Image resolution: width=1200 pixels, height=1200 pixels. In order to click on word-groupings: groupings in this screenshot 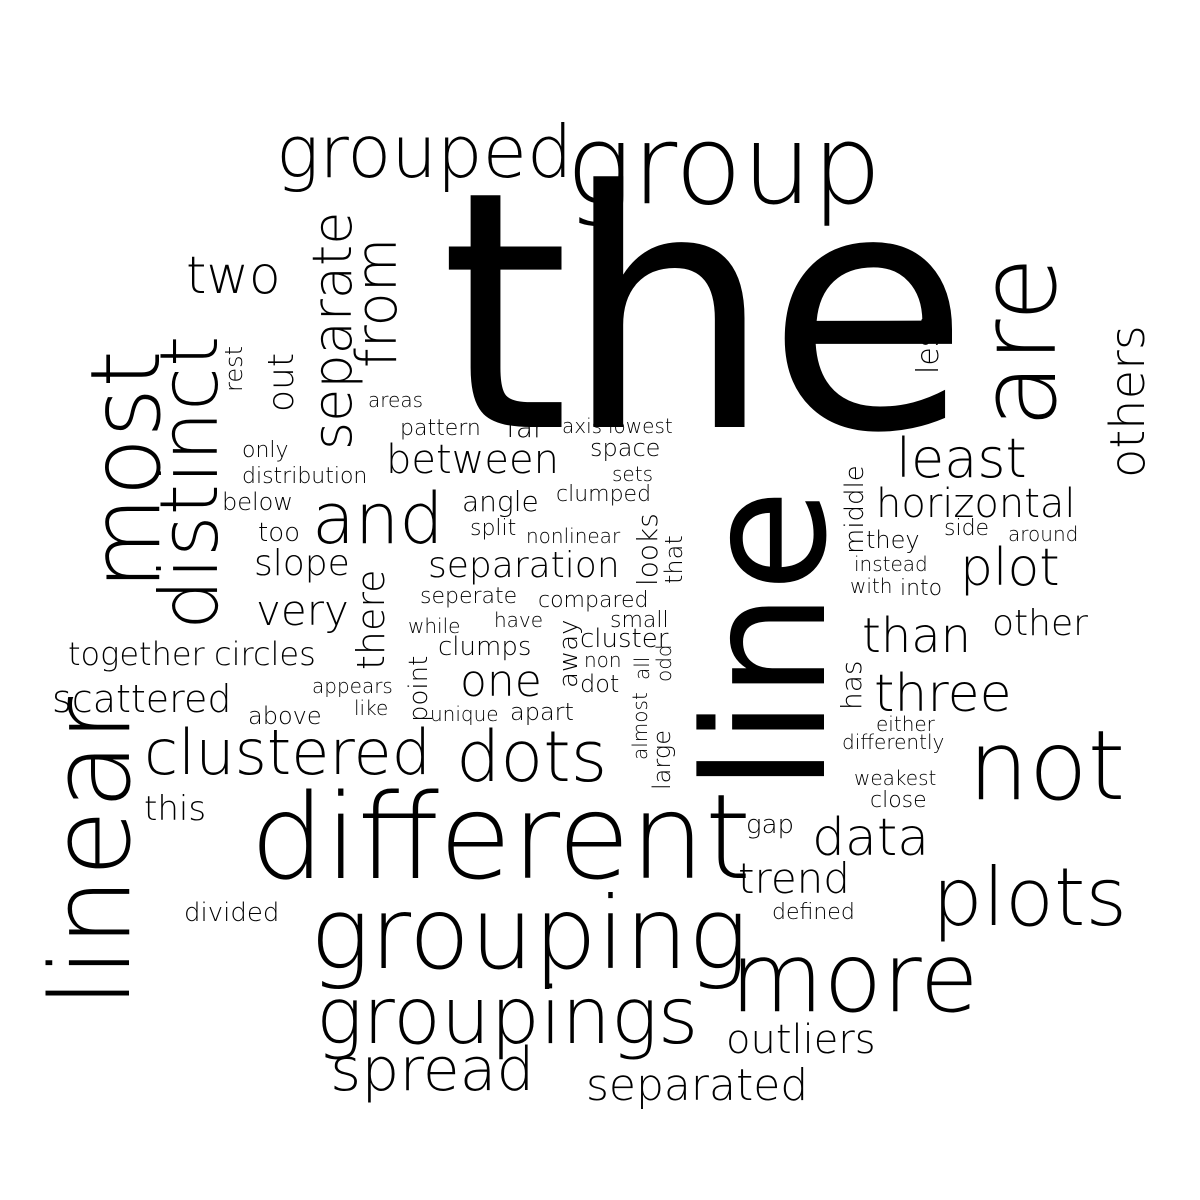, I will do `click(507, 1017)`.